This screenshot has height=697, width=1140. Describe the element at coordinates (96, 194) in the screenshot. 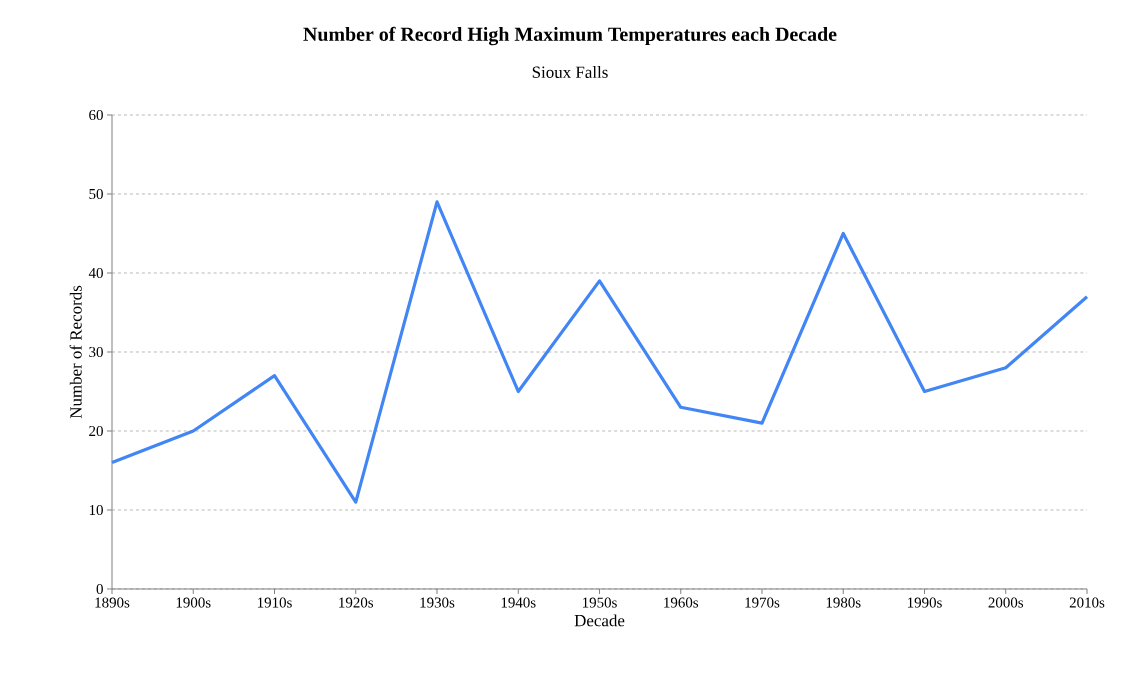

I see `y-tick-label: 50` at that location.